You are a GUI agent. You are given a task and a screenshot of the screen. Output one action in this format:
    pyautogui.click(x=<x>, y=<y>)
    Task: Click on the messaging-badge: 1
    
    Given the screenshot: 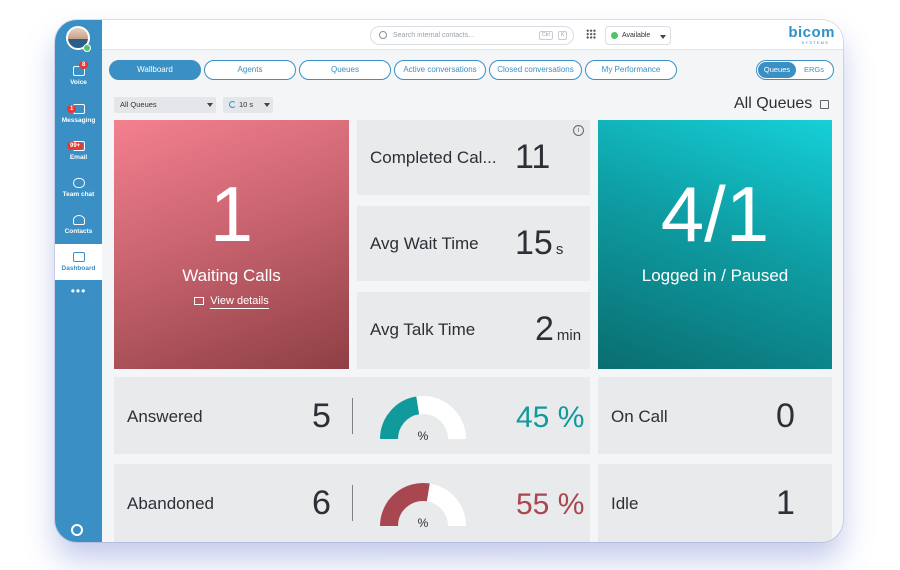 What is the action you would take?
    pyautogui.click(x=72, y=109)
    